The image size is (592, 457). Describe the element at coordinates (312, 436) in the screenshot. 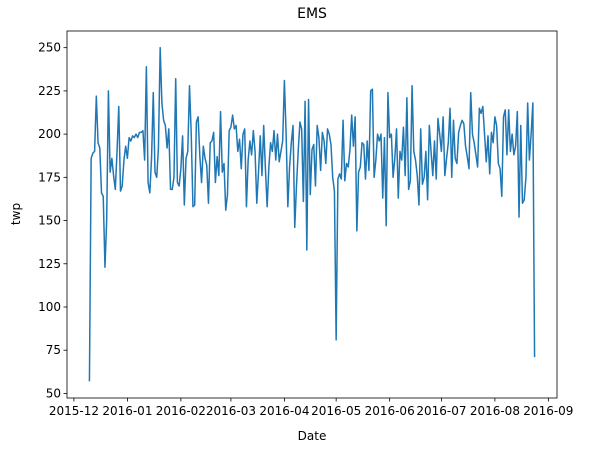

I see `x-axis-label: Date` at that location.